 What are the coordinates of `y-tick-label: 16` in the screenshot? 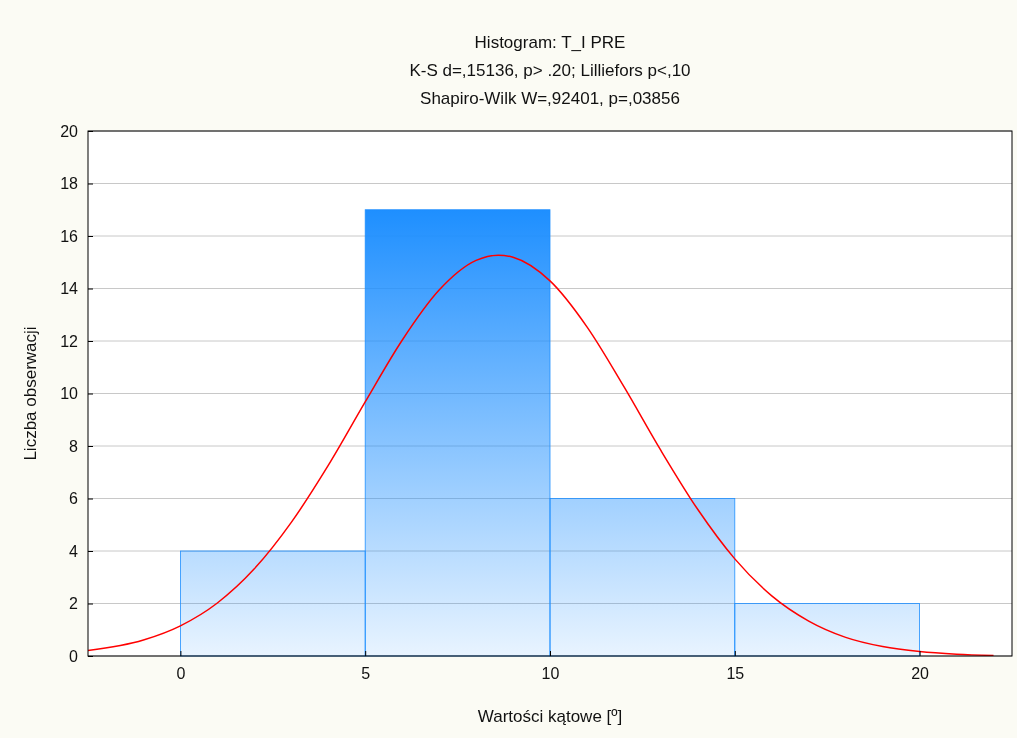 It's located at (69, 236).